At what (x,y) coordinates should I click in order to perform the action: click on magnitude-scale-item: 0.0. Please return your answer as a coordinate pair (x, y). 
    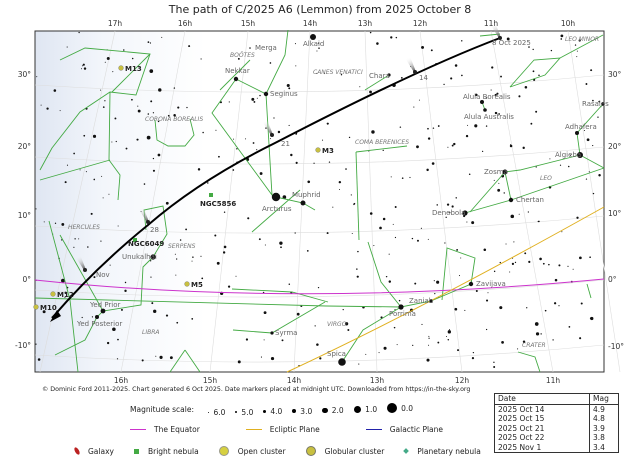
    Looking at the image, I should click on (400, 408).